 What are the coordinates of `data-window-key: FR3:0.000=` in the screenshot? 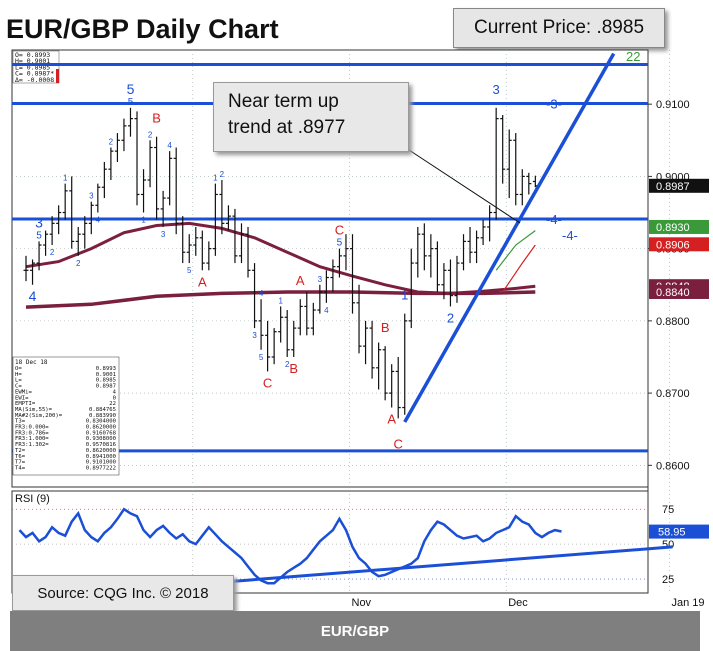 It's located at (32, 428).